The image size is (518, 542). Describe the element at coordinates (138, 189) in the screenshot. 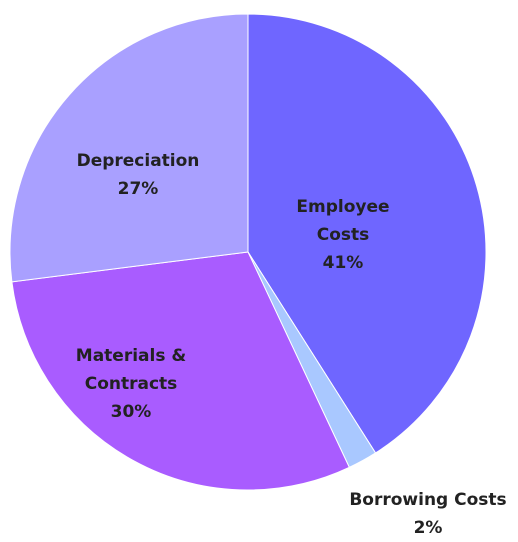

I see `slice-percent-depreciation: 27%` at that location.